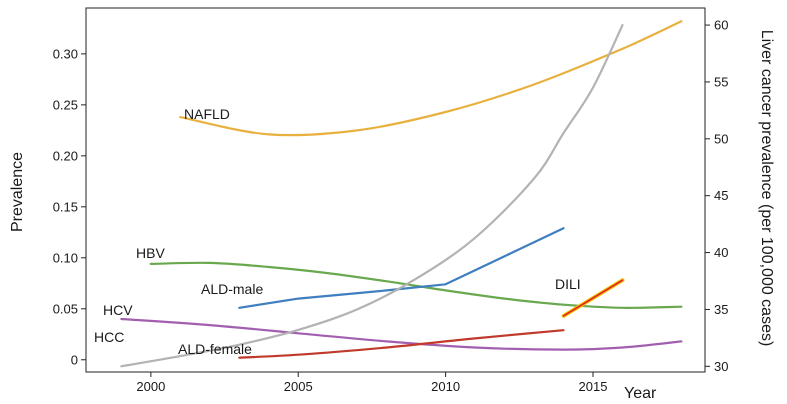 This screenshot has width=787, height=404. Describe the element at coordinates (721, 25) in the screenshot. I see `y-right-tick-label: 60` at that location.